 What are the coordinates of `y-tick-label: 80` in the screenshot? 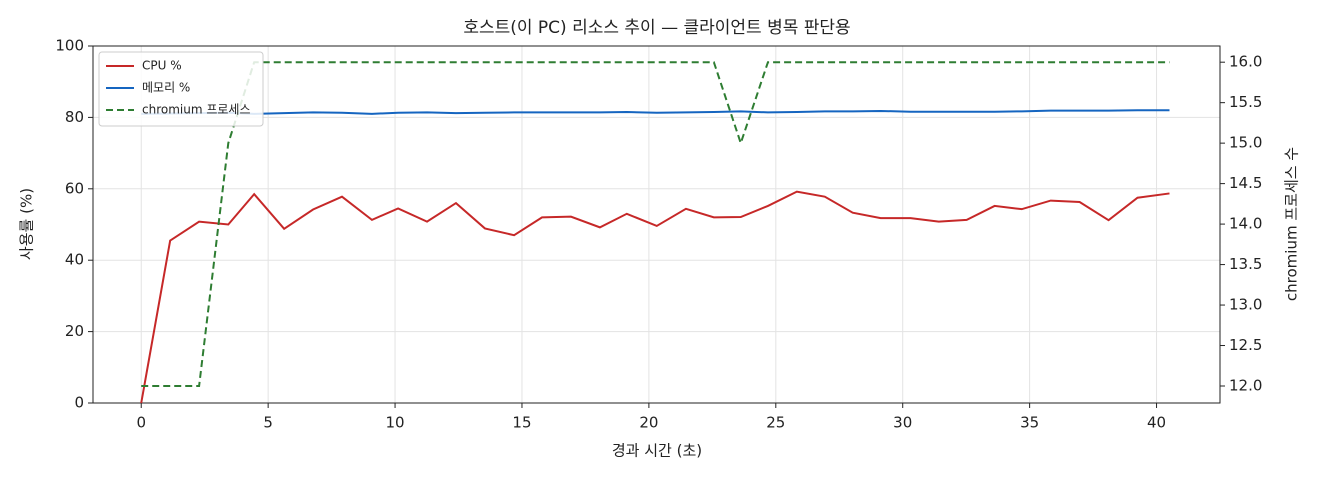 It's located at (74, 117).